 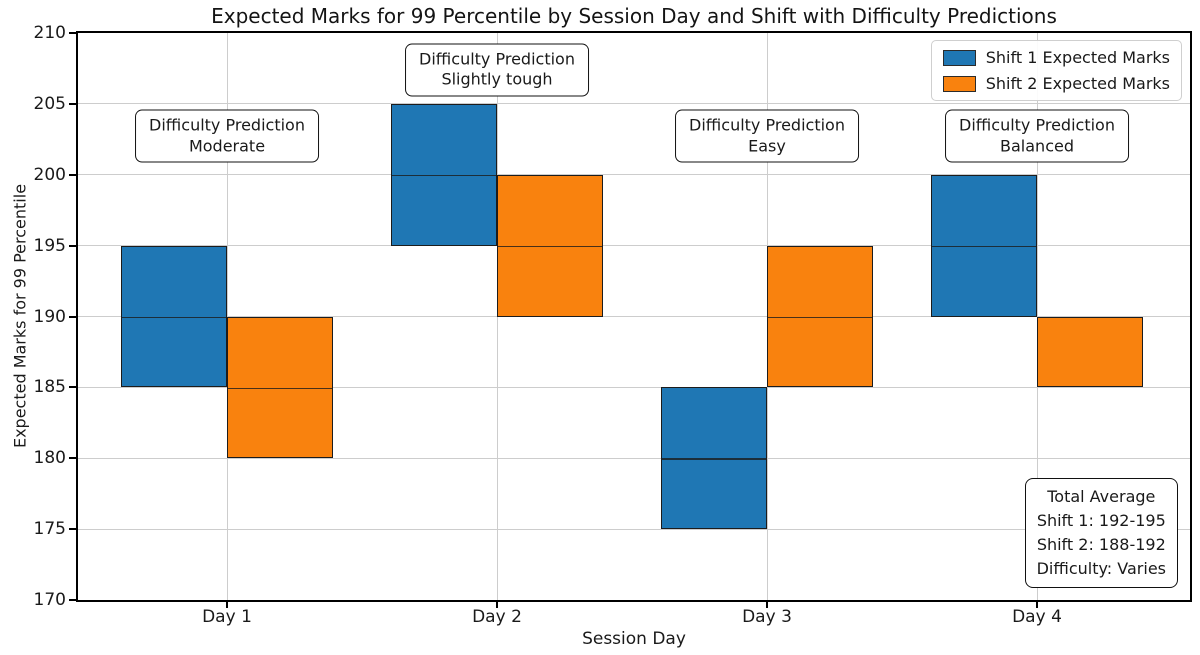 I want to click on y-tick-label: 175, so click(x=49, y=529).